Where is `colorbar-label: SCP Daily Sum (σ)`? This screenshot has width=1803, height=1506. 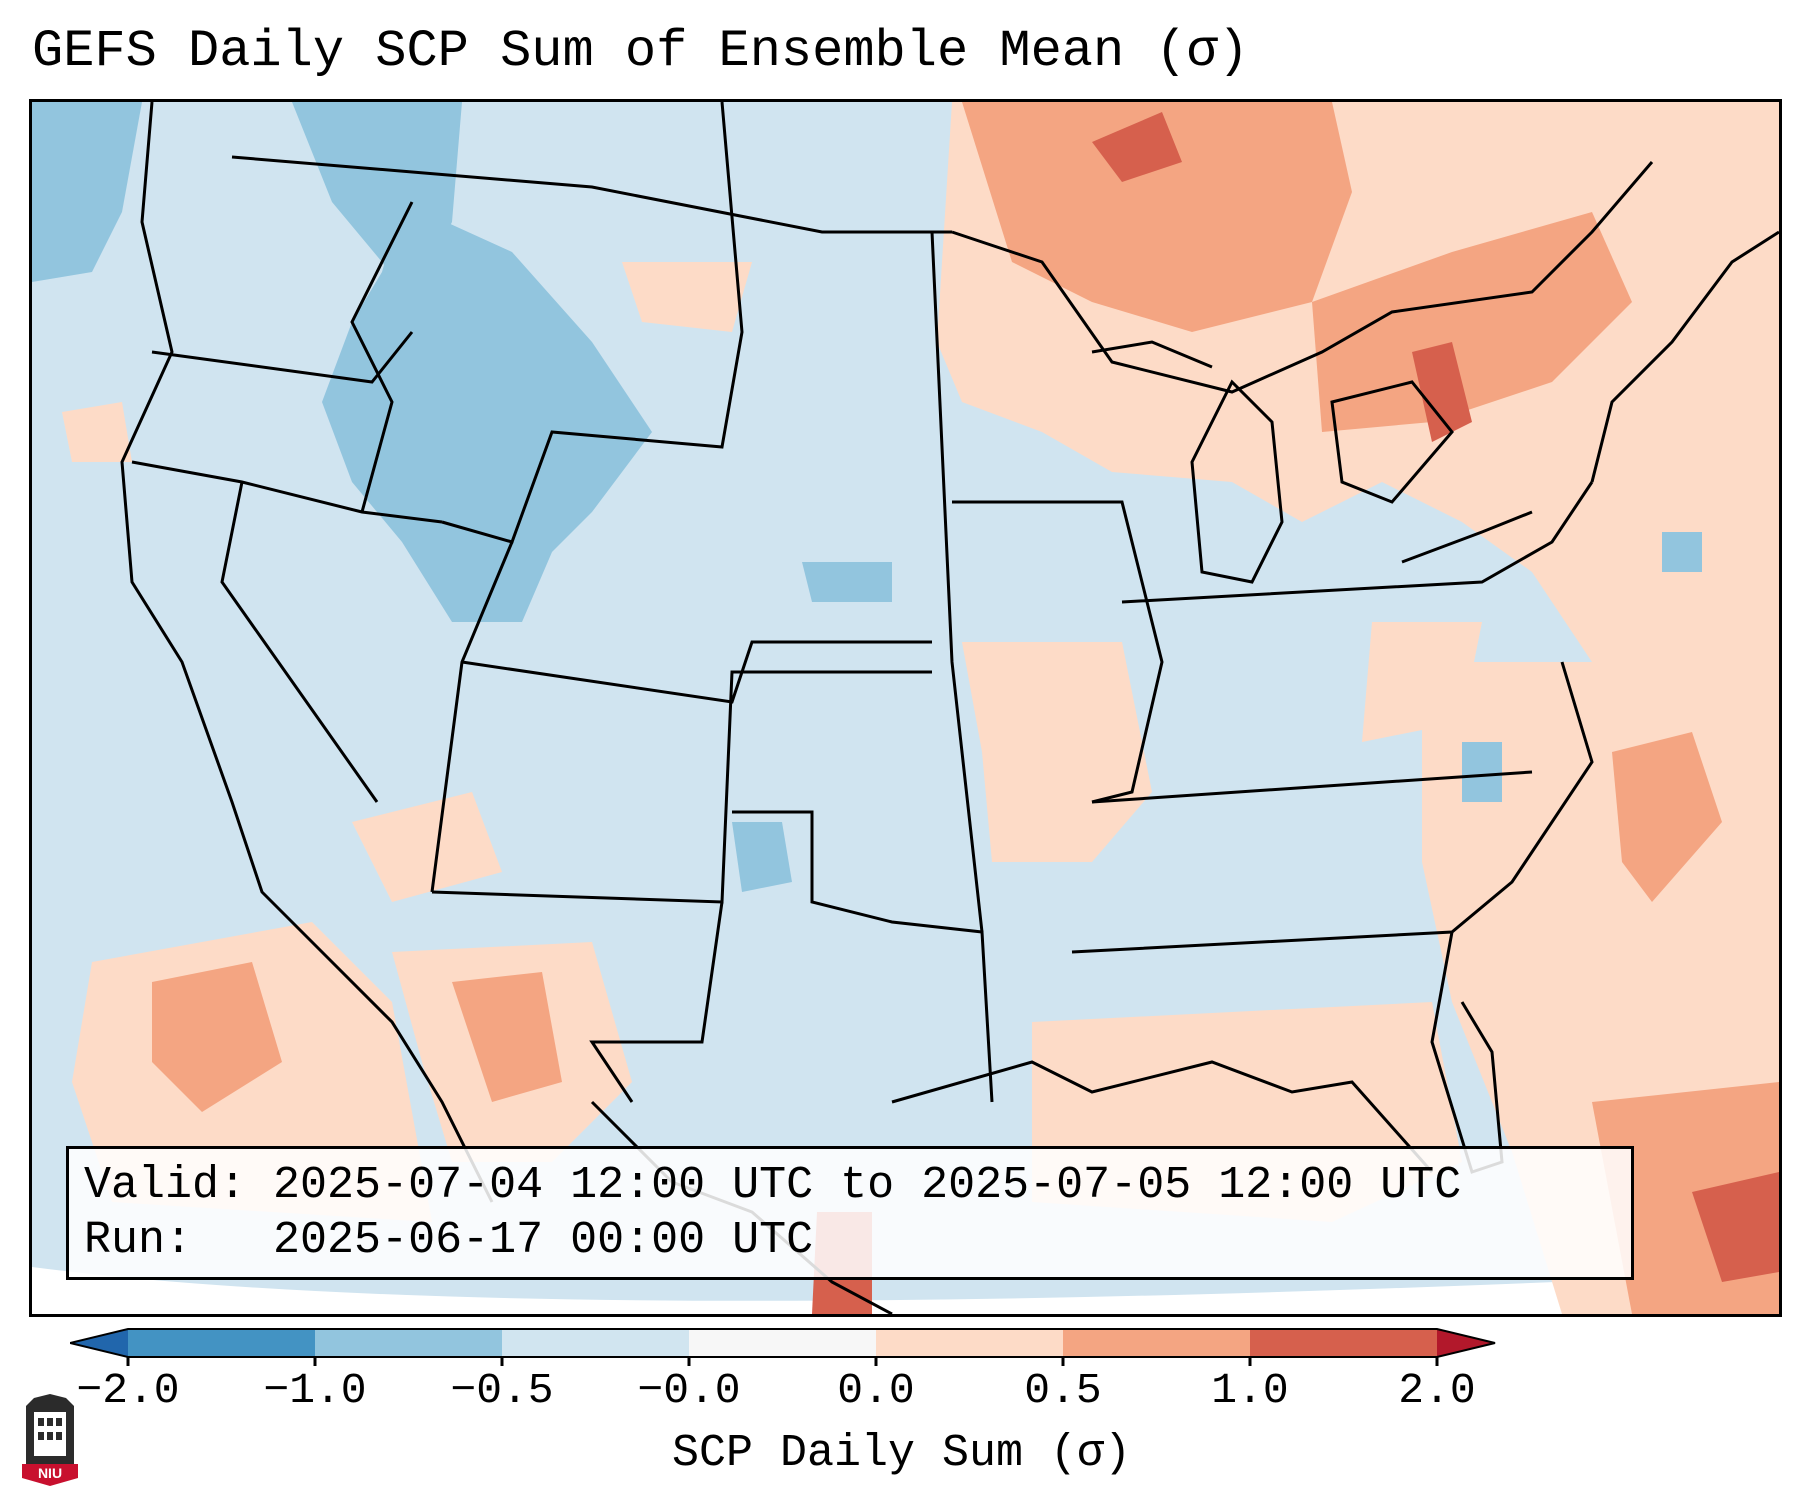 colorbar-label: SCP Daily Sum (σ) is located at coordinates (901, 1453).